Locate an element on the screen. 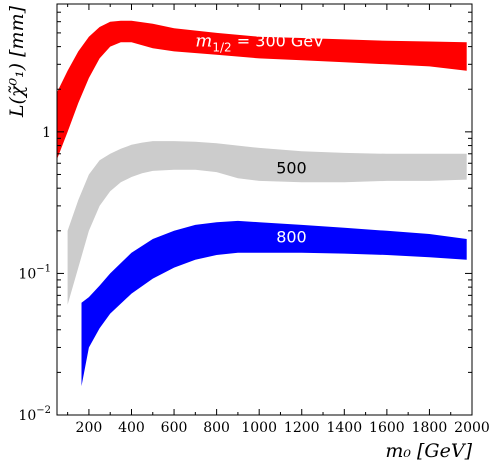 This screenshot has width=491, height=464. x-tick-label: 800 is located at coordinates (216, 428).